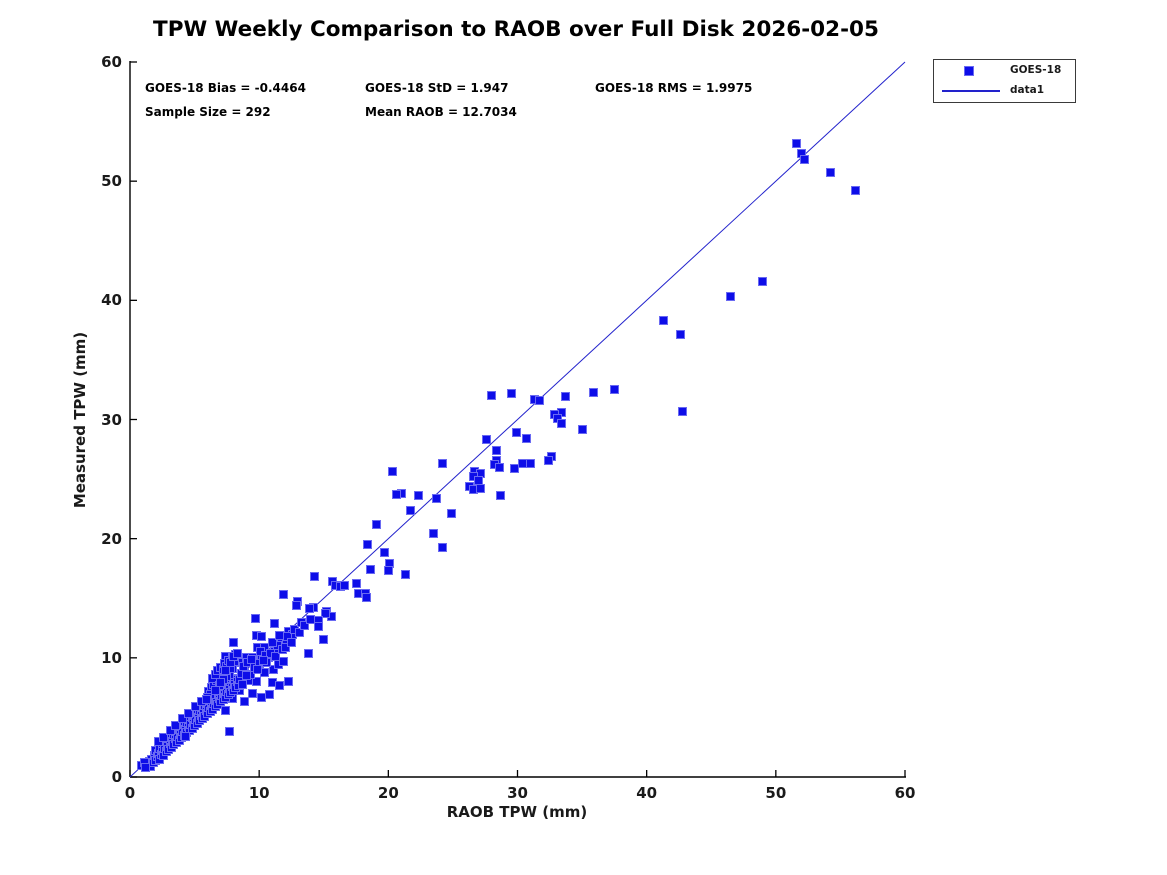 The height and width of the screenshot is (875, 1167). I want to click on y-tick-label: 30, so click(111, 419).